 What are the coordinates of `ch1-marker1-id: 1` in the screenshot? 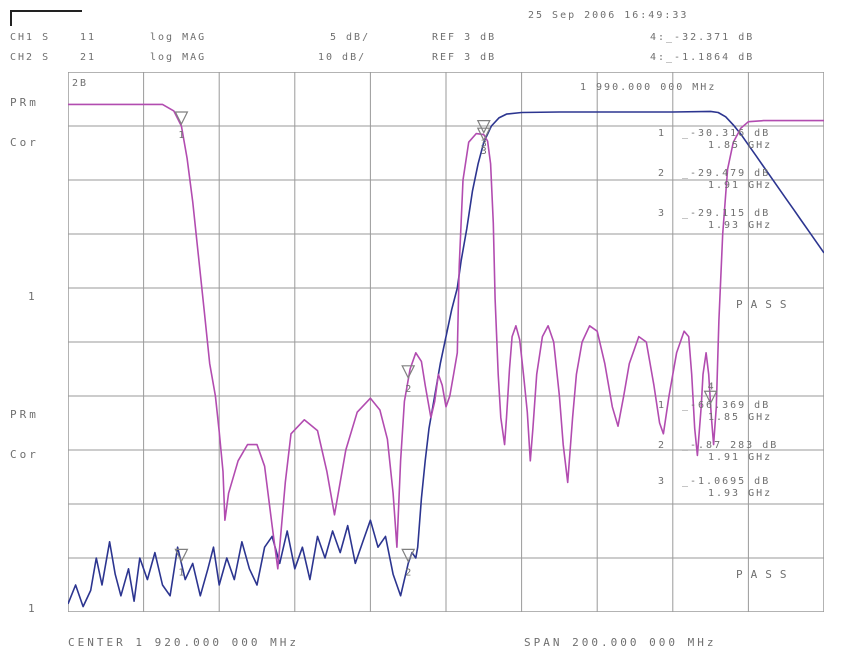 It's located at (662, 133).